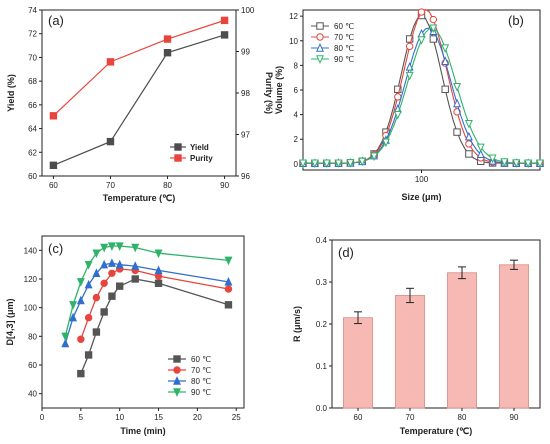 The height and width of the screenshot is (444, 550). I want to click on x-axis-label: Size (μm), so click(421, 197).